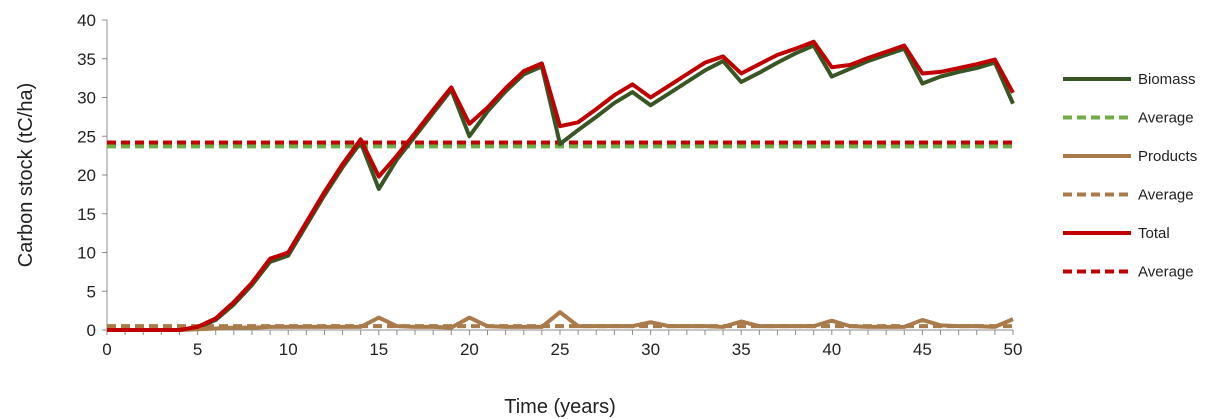 Image resolution: width=1220 pixels, height=419 pixels. What do you see at coordinates (831, 349) in the screenshot?
I see `x-tick-label: 40` at bounding box center [831, 349].